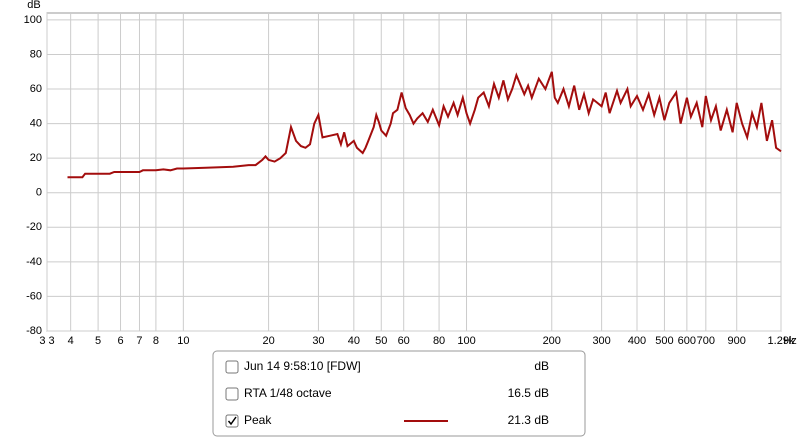  What do you see at coordinates (46, 341) in the screenshot?
I see `x-tick-label: 3 3` at bounding box center [46, 341].